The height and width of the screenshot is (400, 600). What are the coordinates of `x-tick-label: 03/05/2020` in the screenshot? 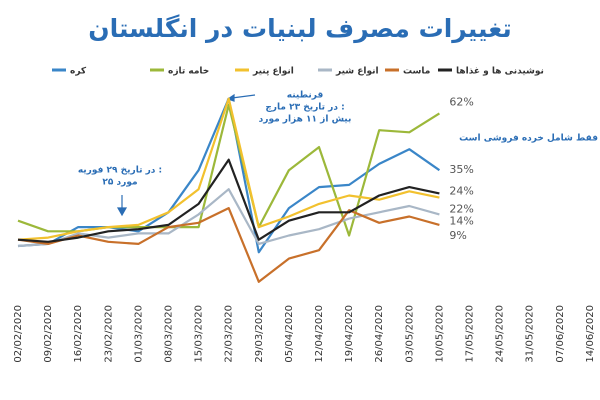 It's located at (409, 334).